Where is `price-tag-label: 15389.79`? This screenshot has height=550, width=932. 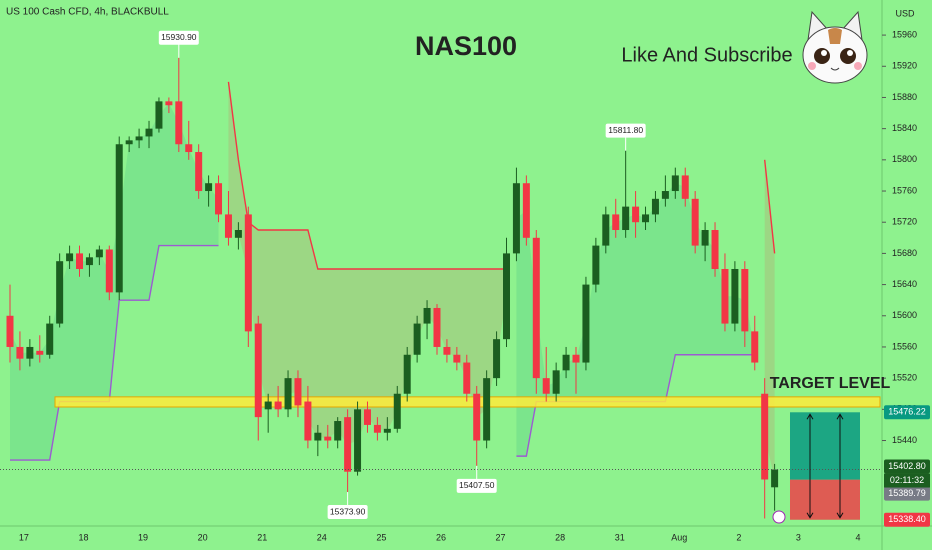 price-tag-label: 15389.79 is located at coordinates (907, 493).